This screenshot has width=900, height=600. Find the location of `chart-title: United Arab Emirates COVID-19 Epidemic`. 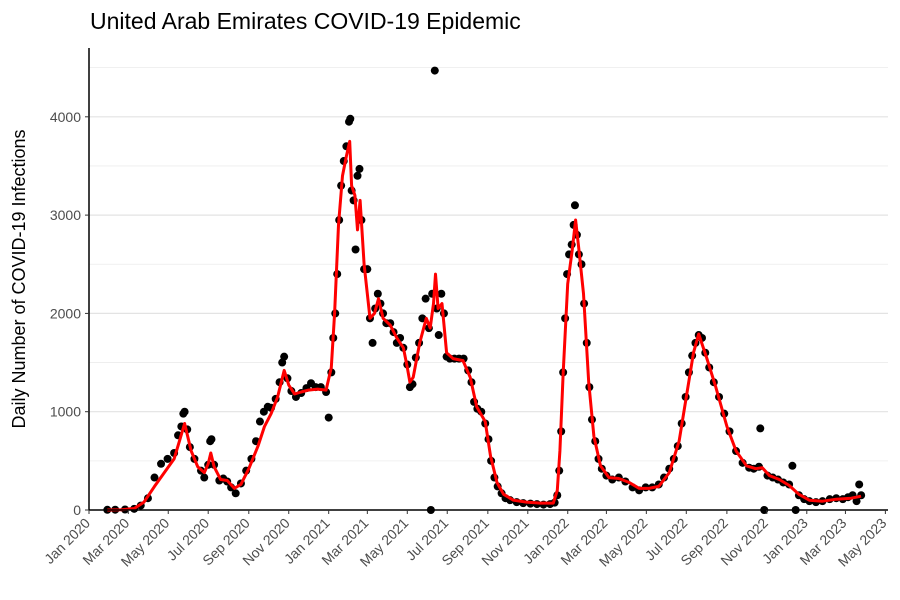

chart-title: United Arab Emirates COVID-19 Epidemic is located at coordinates (305, 21).